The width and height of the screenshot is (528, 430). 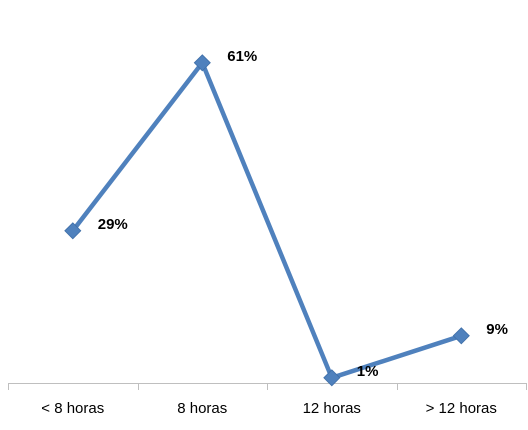 I want to click on data-label: 61%, so click(x=242, y=56).